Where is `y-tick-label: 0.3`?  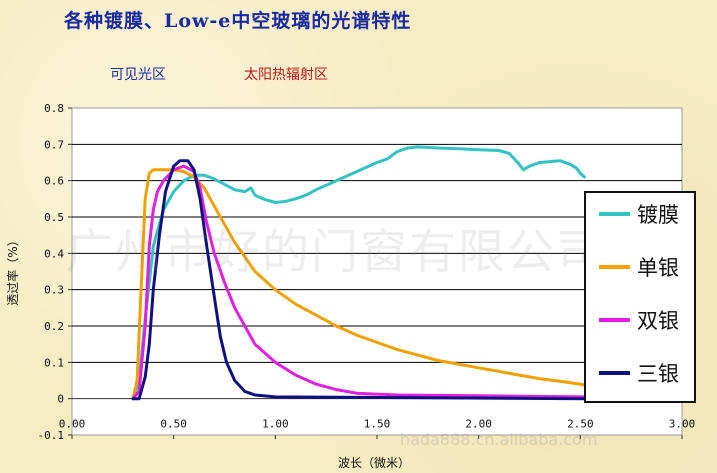
y-tick-label: 0.3 is located at coordinates (54, 290).